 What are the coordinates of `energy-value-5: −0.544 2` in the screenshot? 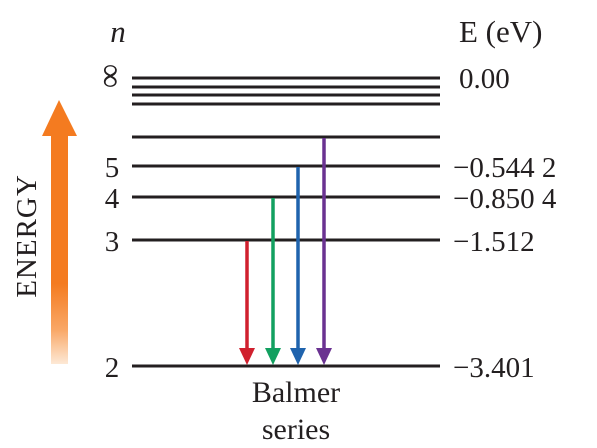 It's located at (504, 168).